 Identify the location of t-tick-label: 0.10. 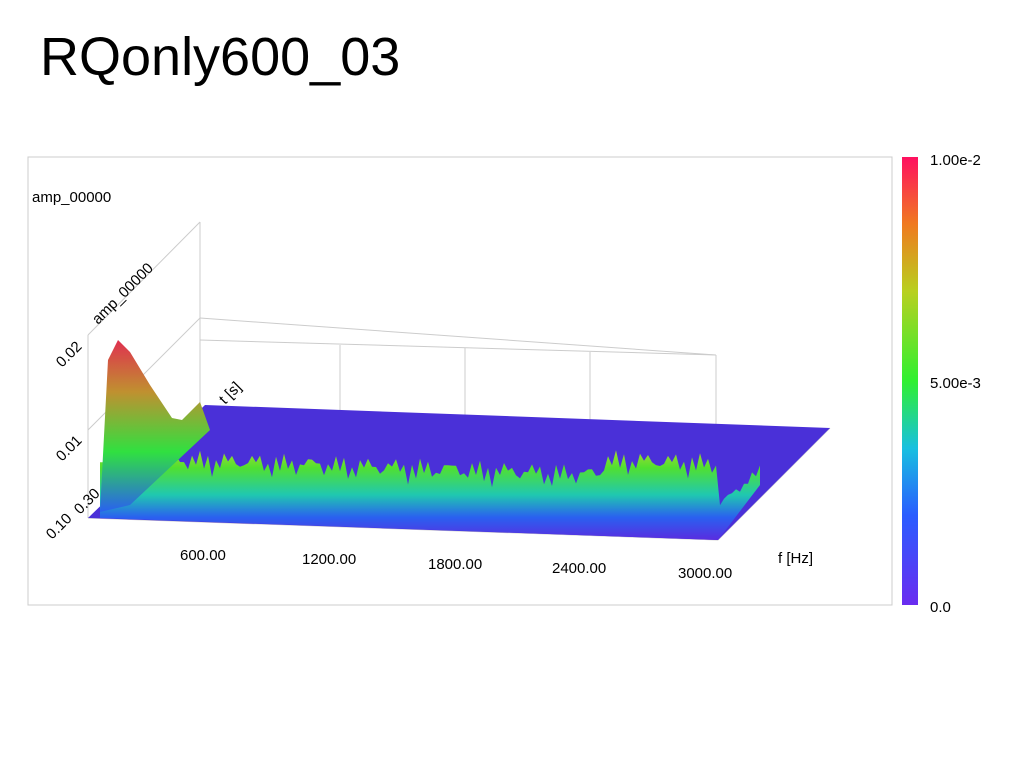
(59, 526).